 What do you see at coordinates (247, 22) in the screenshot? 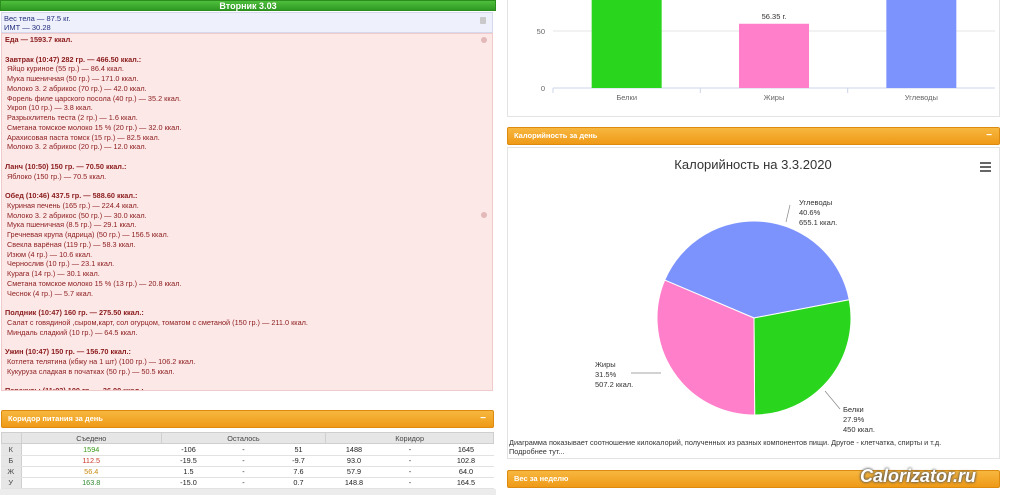
I see `body-metrics: Вес тела — 87.5 кг. ИМТ — 30.28` at bounding box center [247, 22].